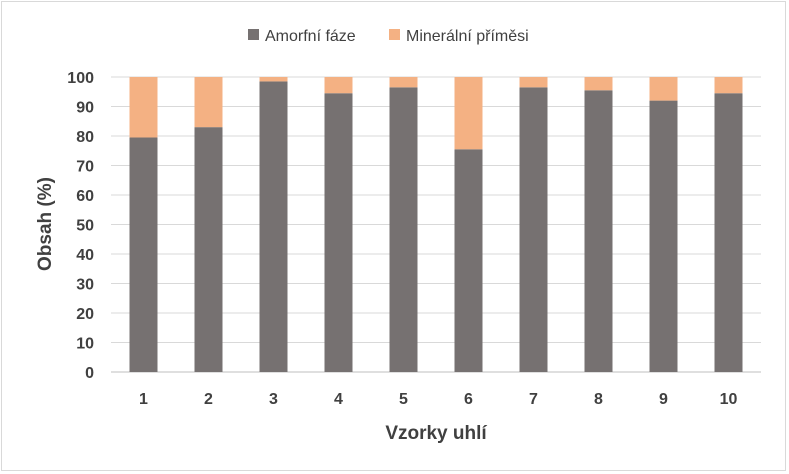  What do you see at coordinates (143, 399) in the screenshot?
I see `x-tick-label: 1` at bounding box center [143, 399].